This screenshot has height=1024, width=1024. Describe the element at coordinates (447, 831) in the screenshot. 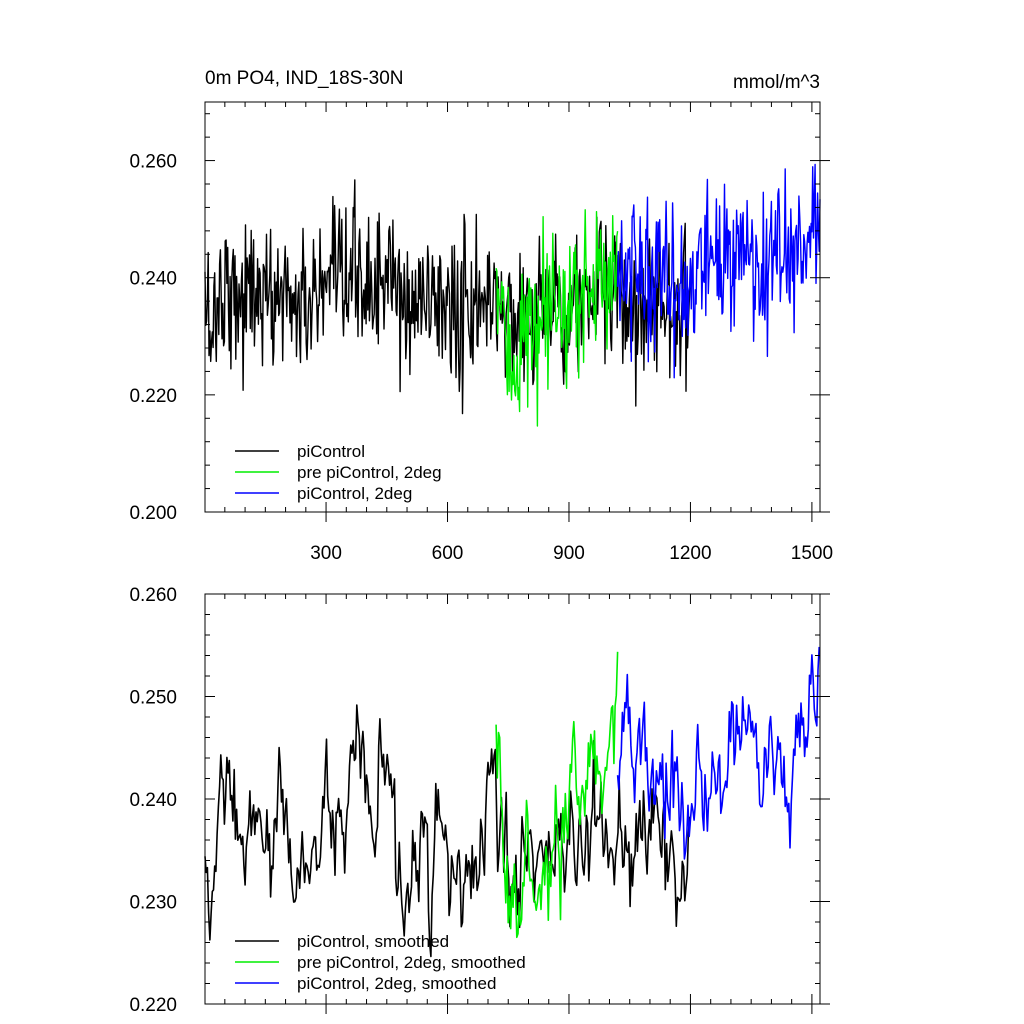

I see `series-line-picontrol-smoothed` at that location.